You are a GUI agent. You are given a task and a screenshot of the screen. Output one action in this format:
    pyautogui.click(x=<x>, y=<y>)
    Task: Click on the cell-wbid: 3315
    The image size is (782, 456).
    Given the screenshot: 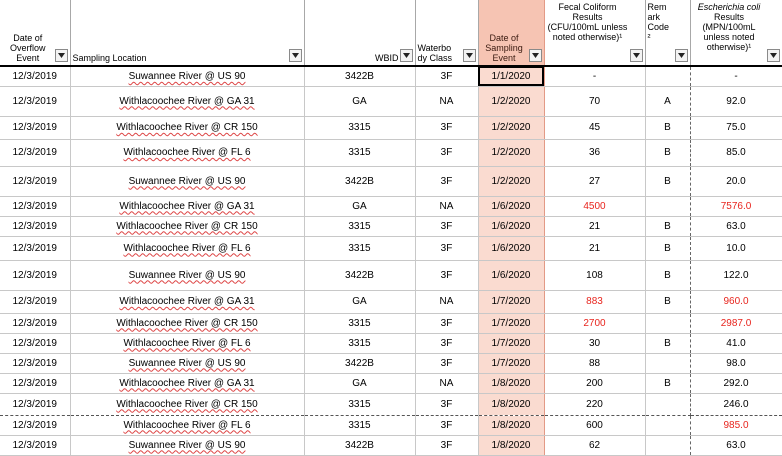 What is the action you would take?
    pyautogui.click(x=360, y=404)
    